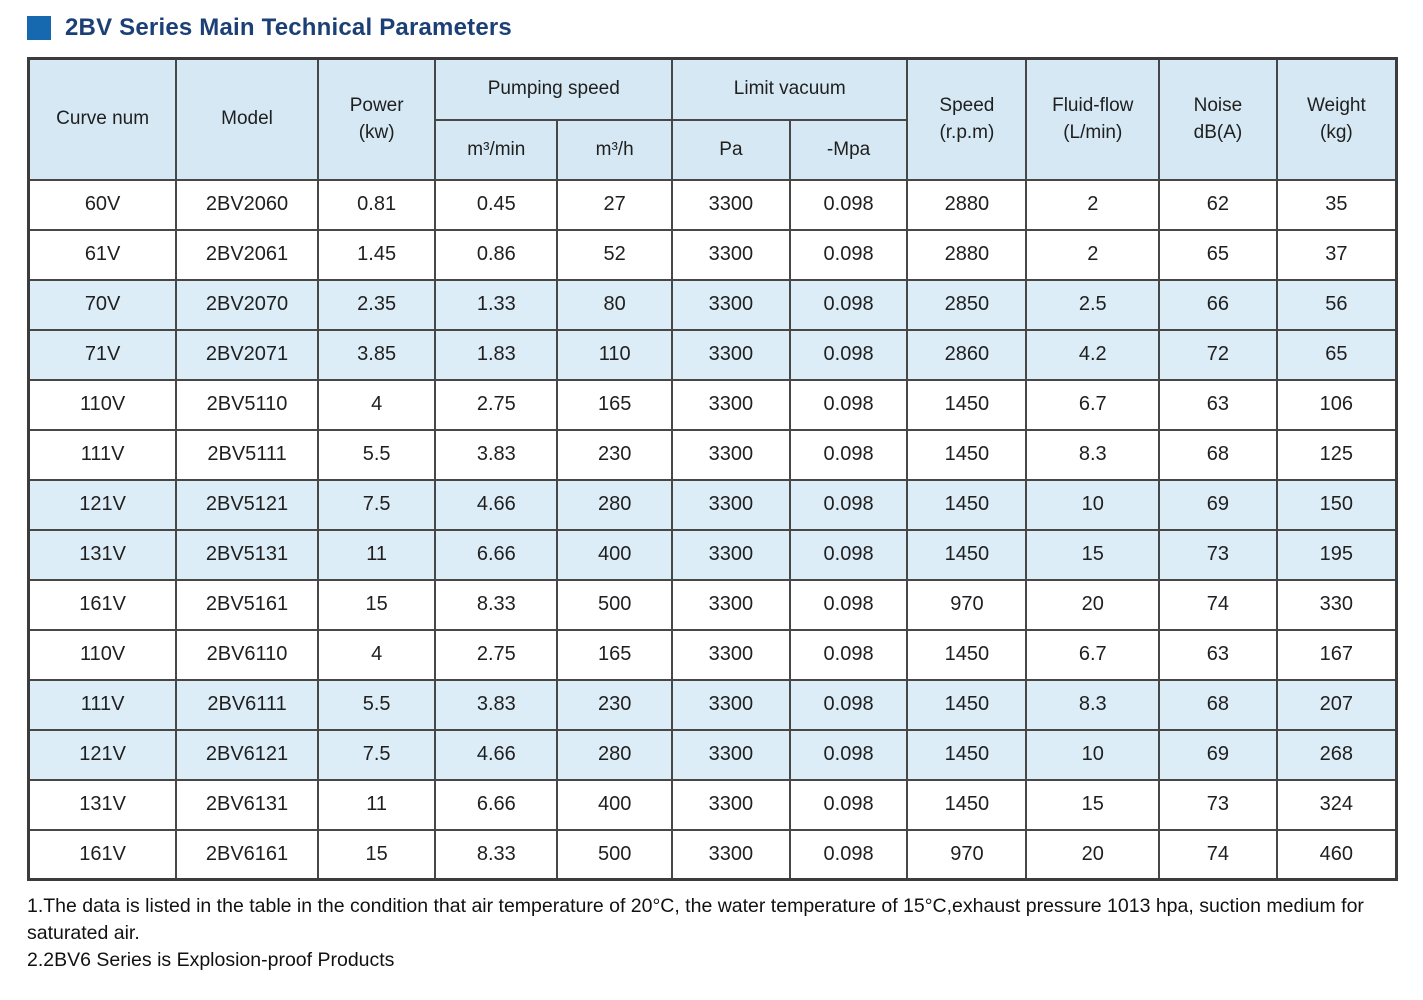 The width and height of the screenshot is (1423, 1000). Describe the element at coordinates (247, 404) in the screenshot. I see `cell-model: 2BV5110` at that location.